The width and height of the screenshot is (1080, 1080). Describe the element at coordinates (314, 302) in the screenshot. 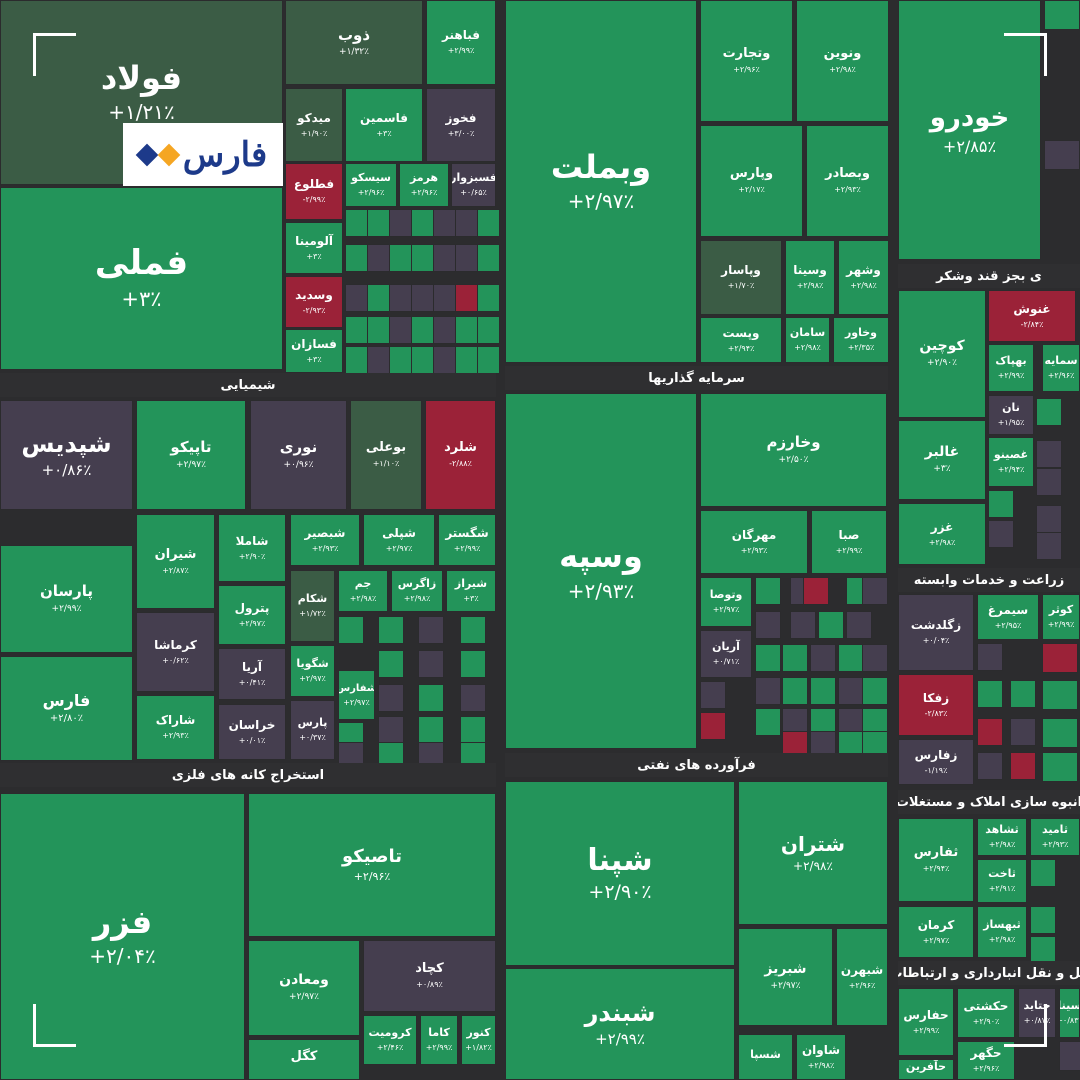

I see `heatmap-tile: وسدید -۲/۹۳٪` at that location.